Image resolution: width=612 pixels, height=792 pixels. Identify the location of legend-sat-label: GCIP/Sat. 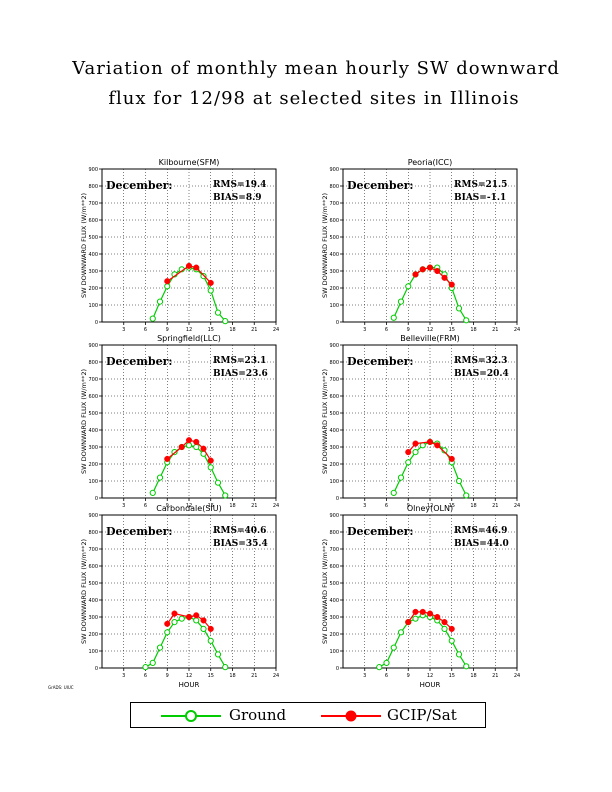
(422, 715).